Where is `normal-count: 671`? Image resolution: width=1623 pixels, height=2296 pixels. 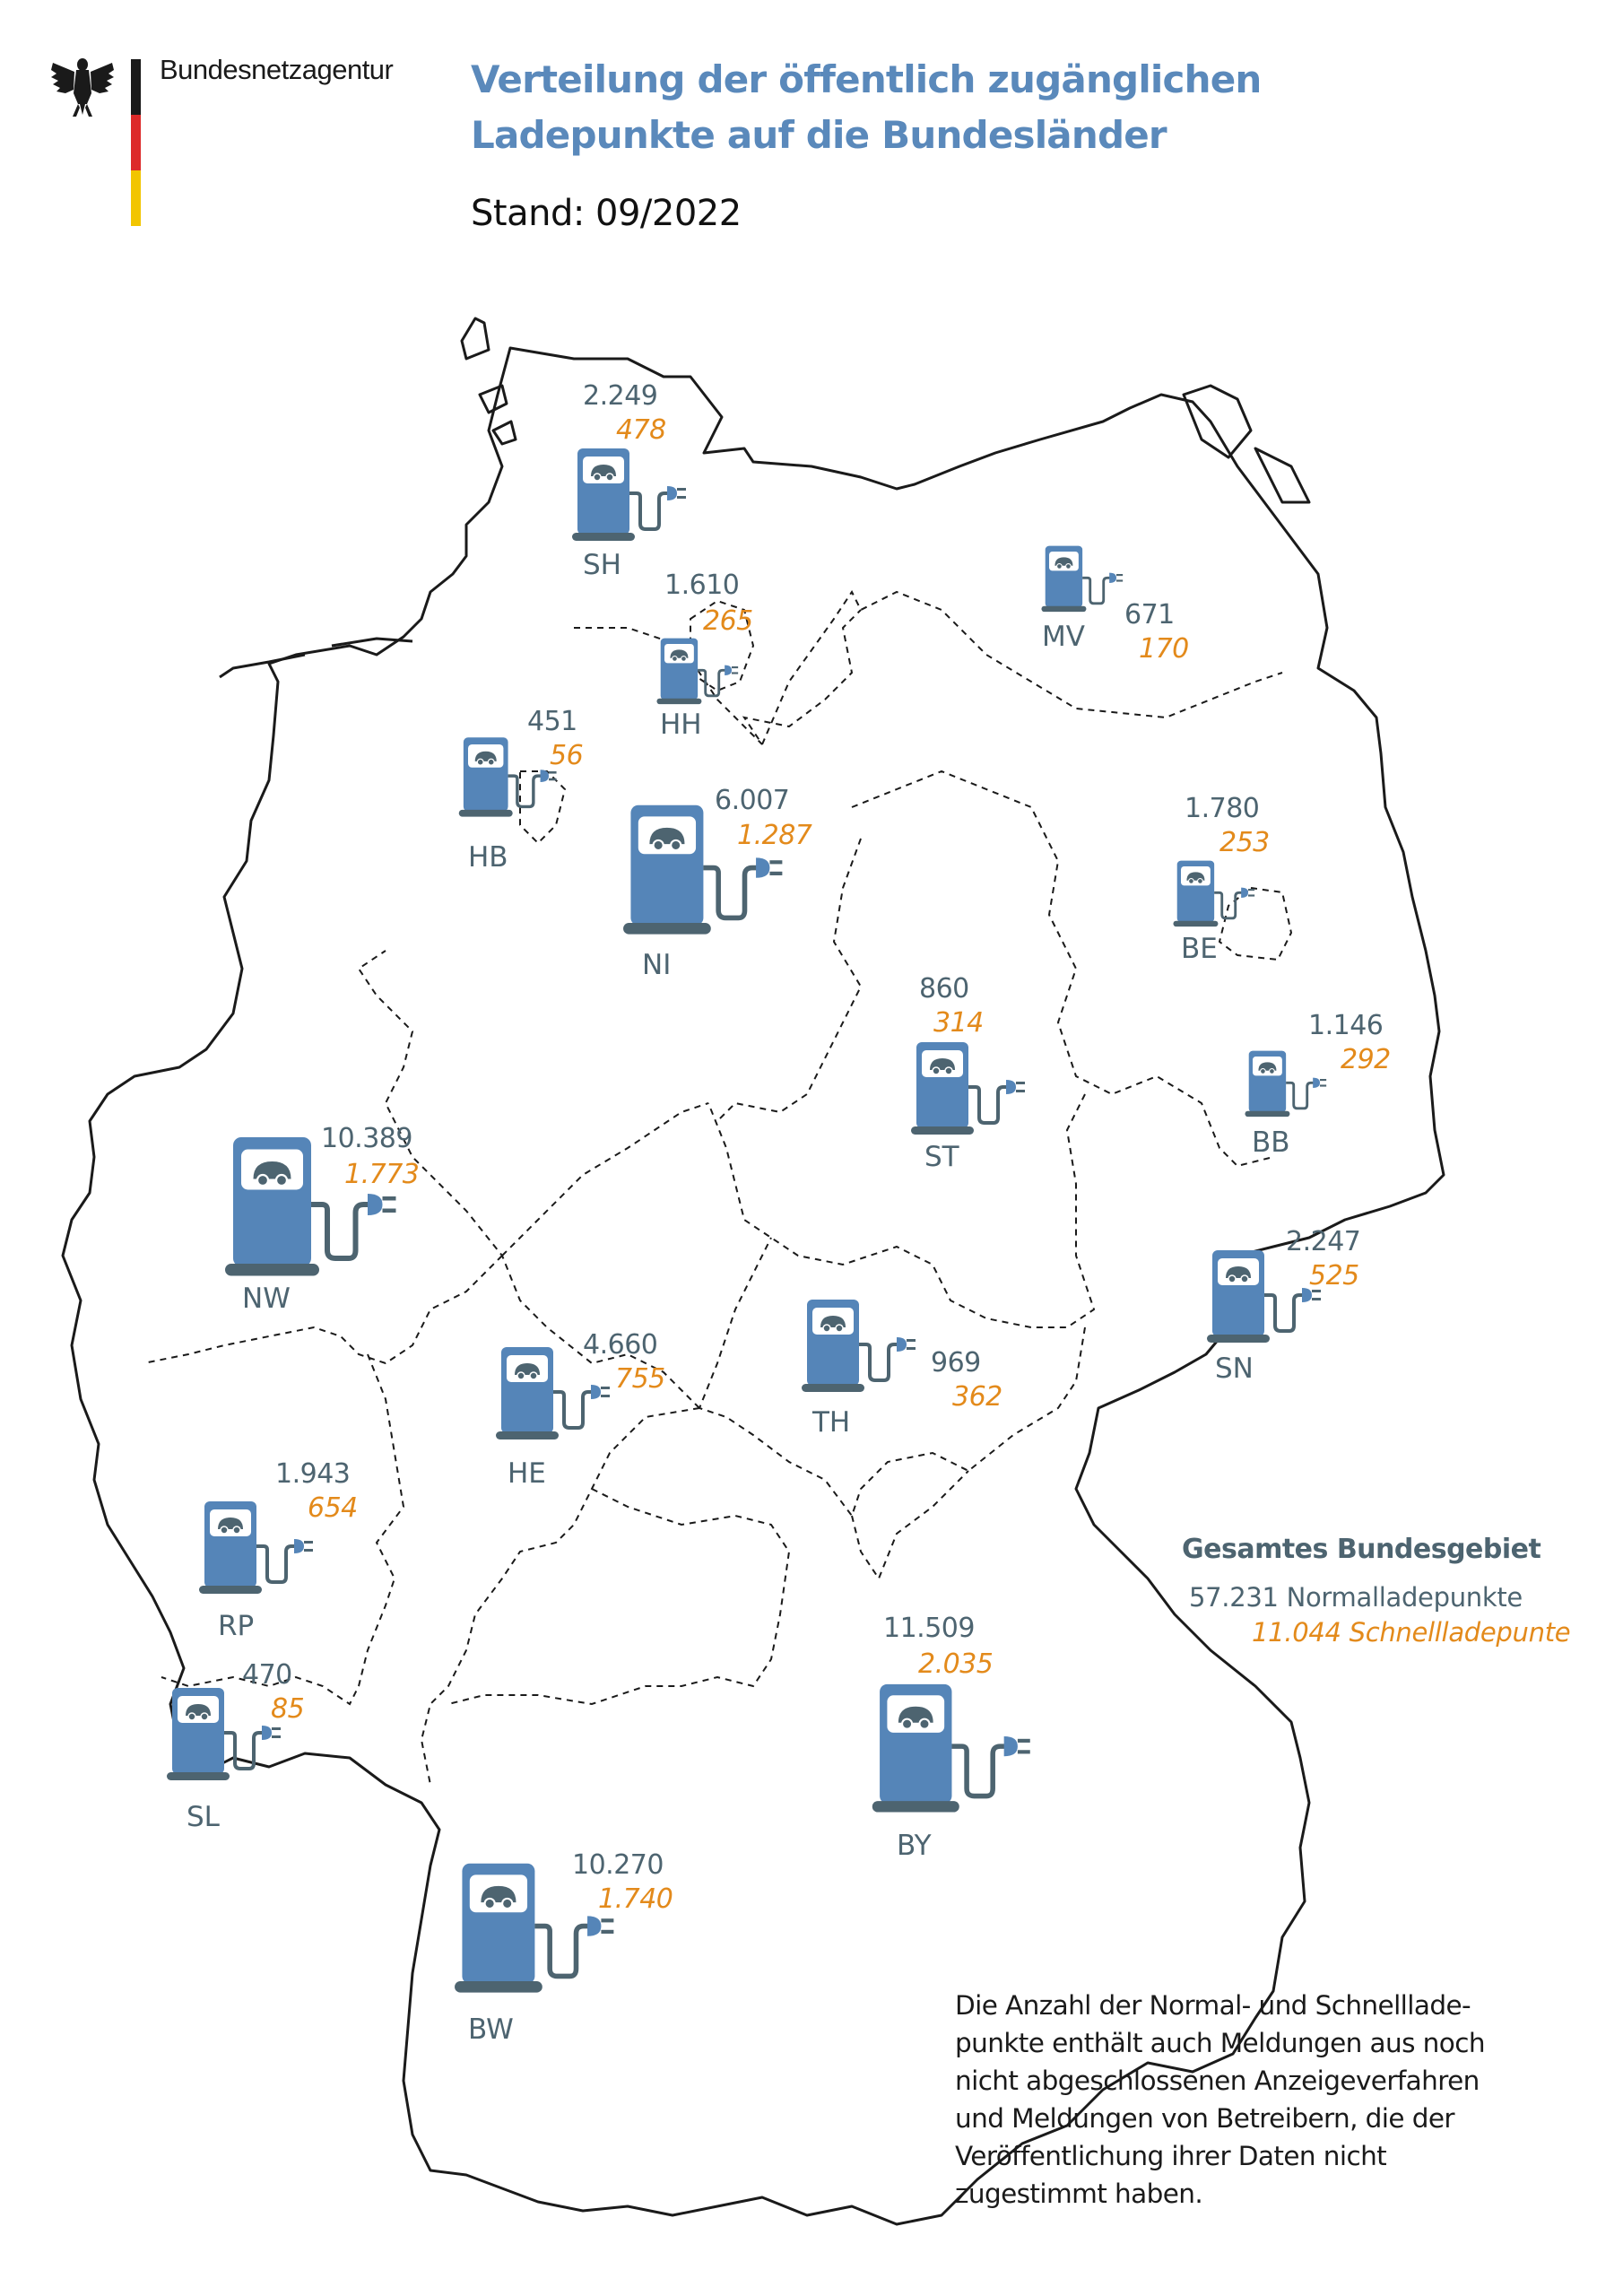 normal-count: 671 is located at coordinates (1149, 615).